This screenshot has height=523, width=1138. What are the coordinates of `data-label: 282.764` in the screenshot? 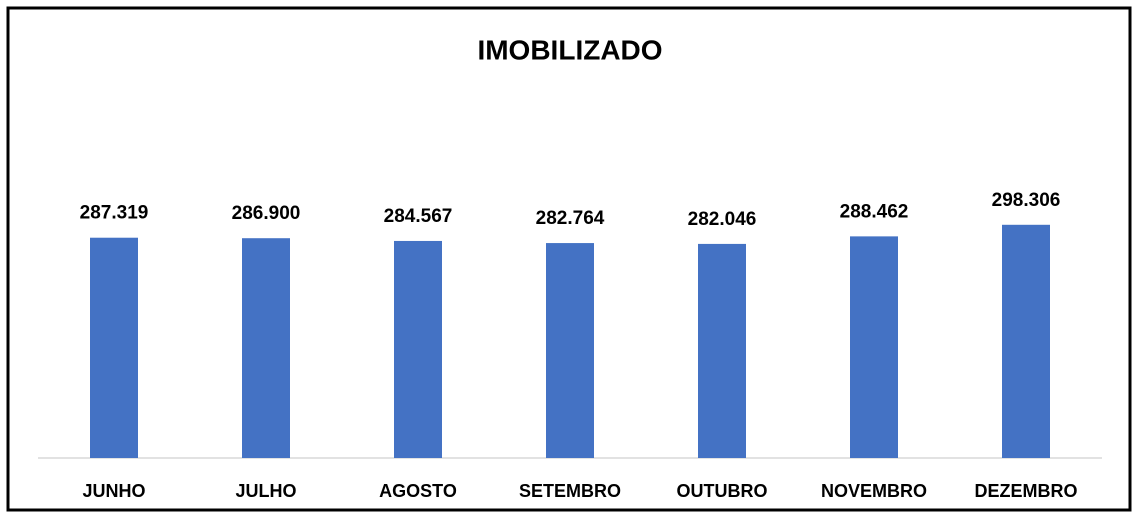 It's located at (570, 218).